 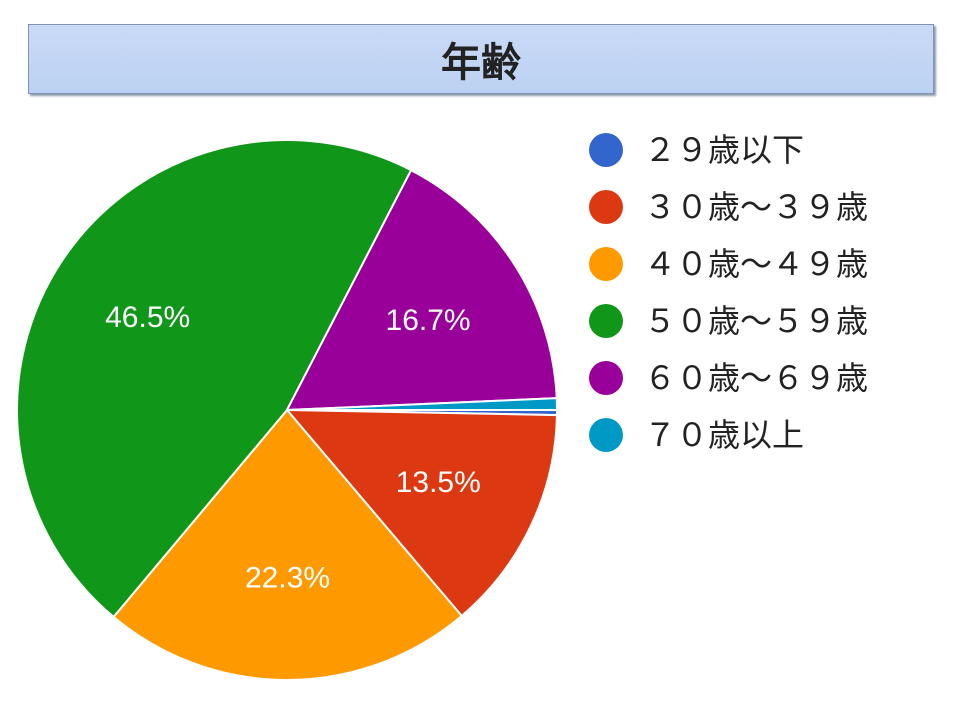 What do you see at coordinates (756, 207) in the screenshot?
I see `legend-label: ３０歳～３９歳` at bounding box center [756, 207].